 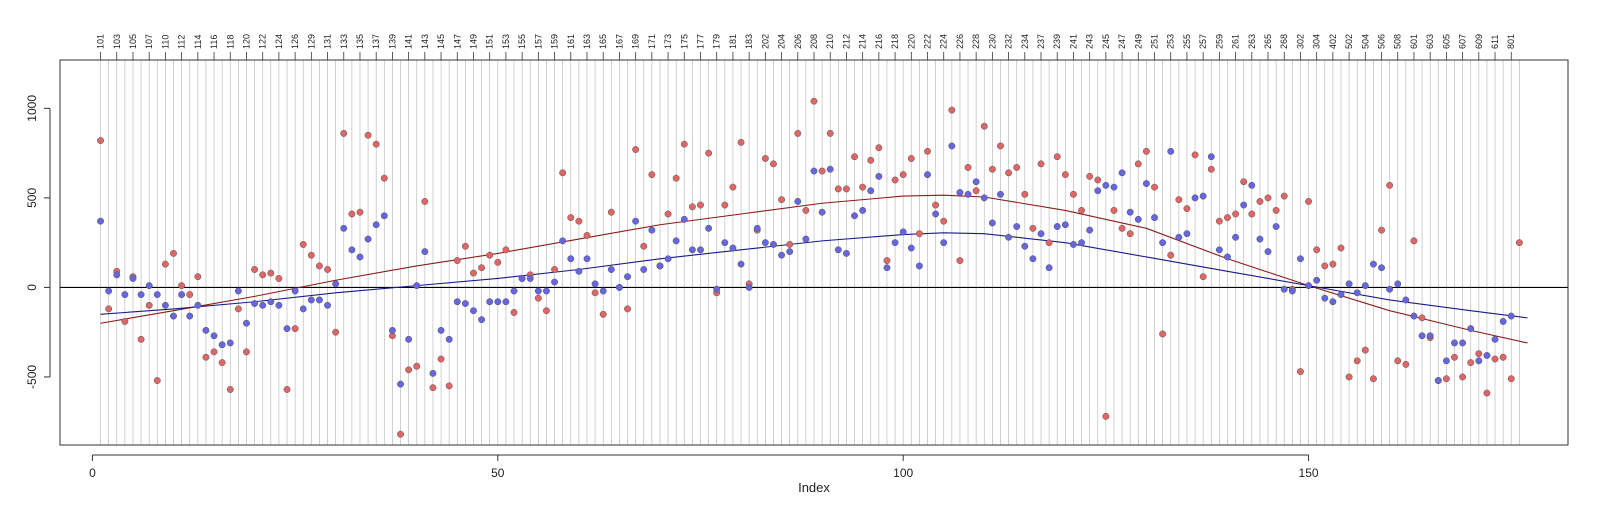 I want to click on top-index-label: 181, so click(x=733, y=41).